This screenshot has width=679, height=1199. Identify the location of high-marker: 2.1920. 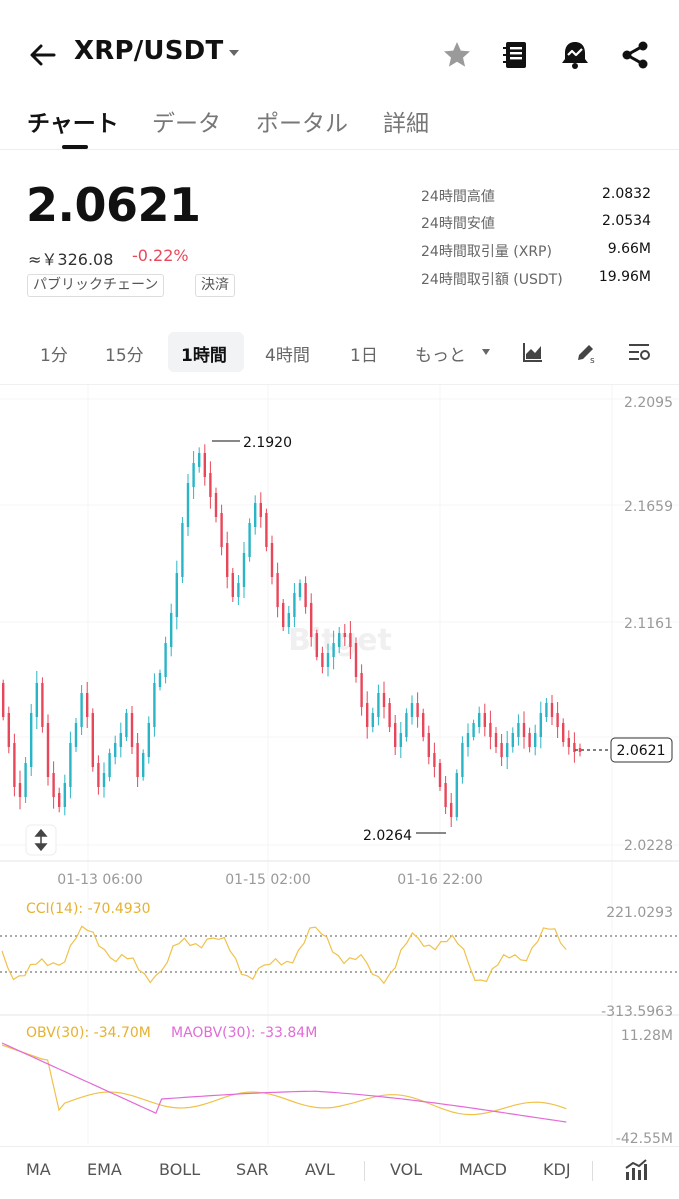
(267, 443).